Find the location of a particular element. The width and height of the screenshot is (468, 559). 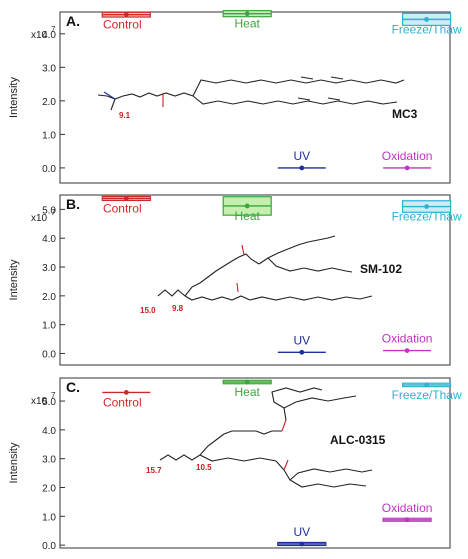

pka-label: 15.0 is located at coordinates (148, 310).